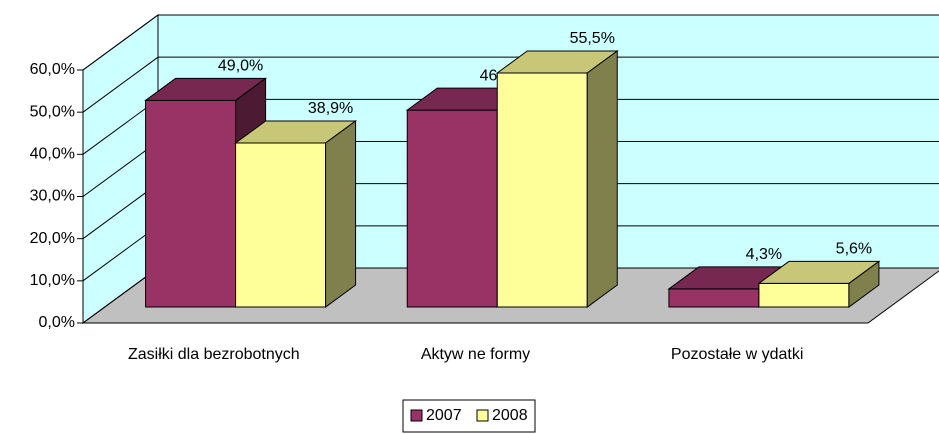 Image resolution: width=939 pixels, height=434 pixels. Describe the element at coordinates (854, 249) in the screenshot. I see `value-label: 5,6%` at that location.